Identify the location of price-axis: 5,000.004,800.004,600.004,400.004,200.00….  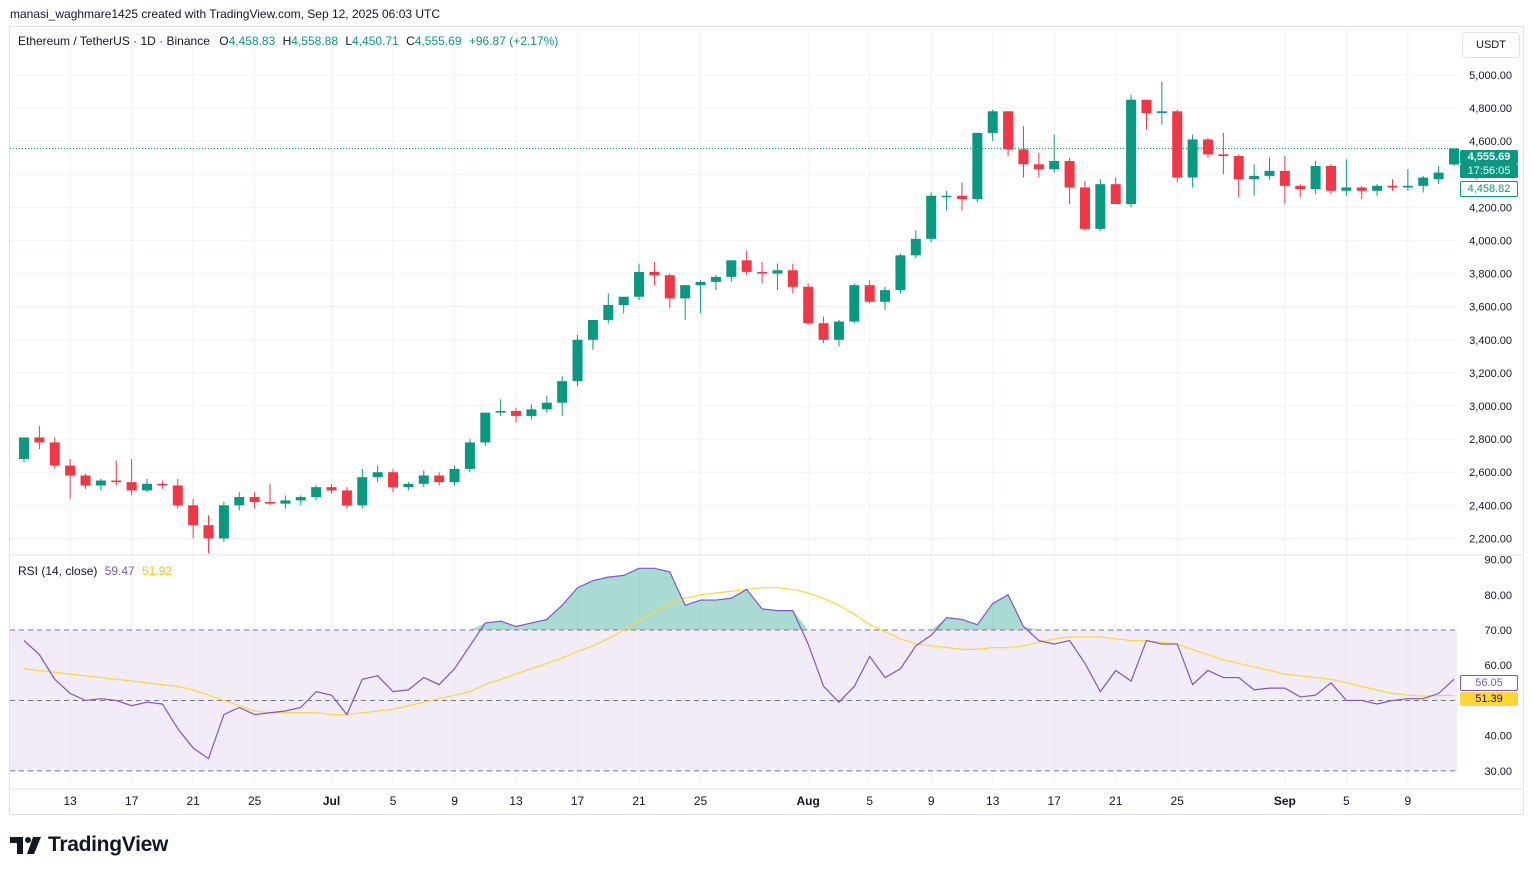
(1490, 308).